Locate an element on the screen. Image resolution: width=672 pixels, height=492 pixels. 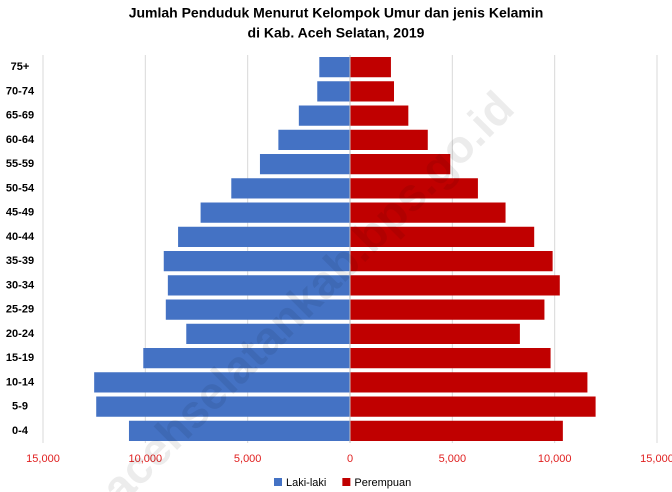
chart-subtitle: di Kab. Aceh Selatan, 2019 is located at coordinates (336, 33).